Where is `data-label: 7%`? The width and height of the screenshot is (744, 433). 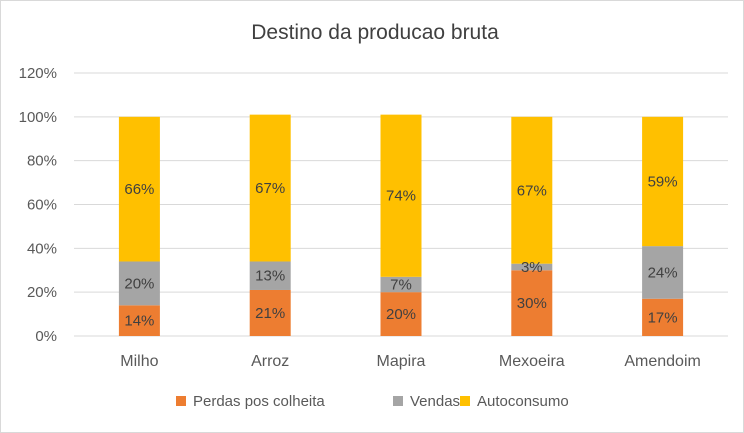 data-label: 7% is located at coordinates (401, 284).